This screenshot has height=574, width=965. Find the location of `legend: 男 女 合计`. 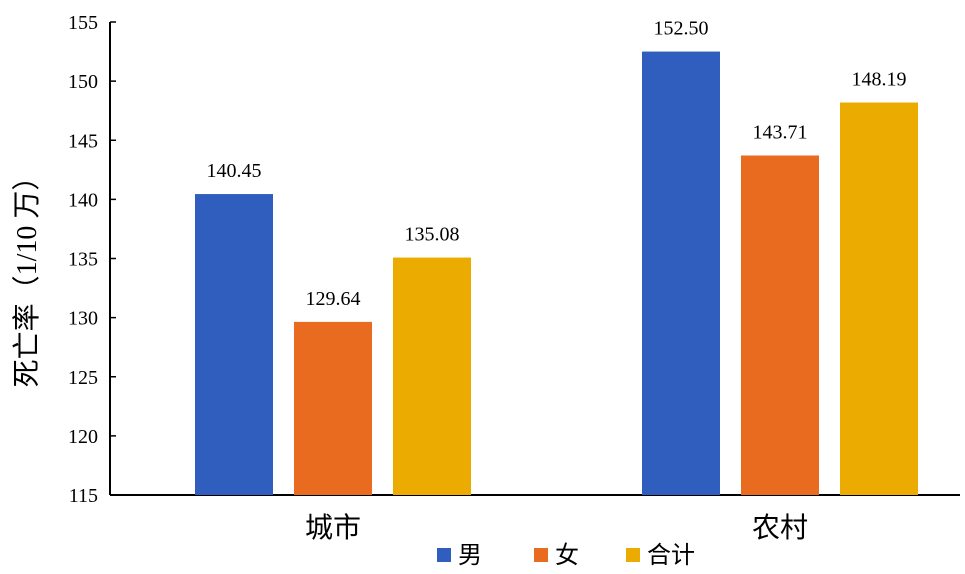

legend: 男 女 合计 is located at coordinates (566, 555).